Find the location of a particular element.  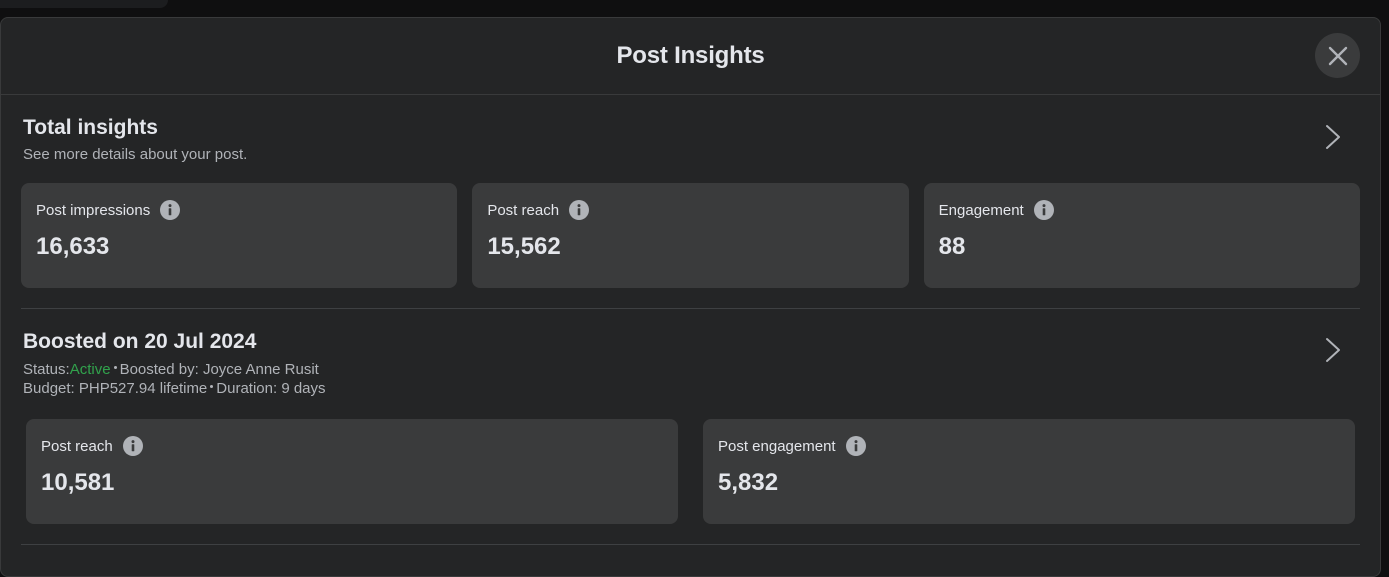

boosted-by: Boosted by: Joyce Anne Rusit is located at coordinates (219, 369).